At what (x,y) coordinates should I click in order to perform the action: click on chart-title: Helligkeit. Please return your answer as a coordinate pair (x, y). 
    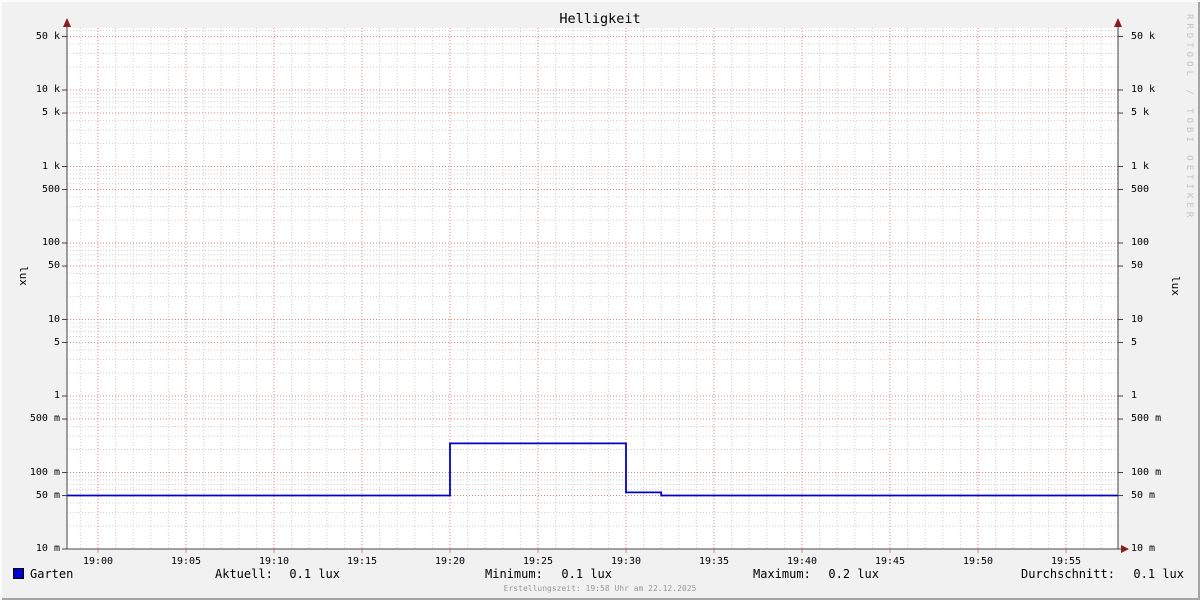
    Looking at the image, I should click on (600, 19).